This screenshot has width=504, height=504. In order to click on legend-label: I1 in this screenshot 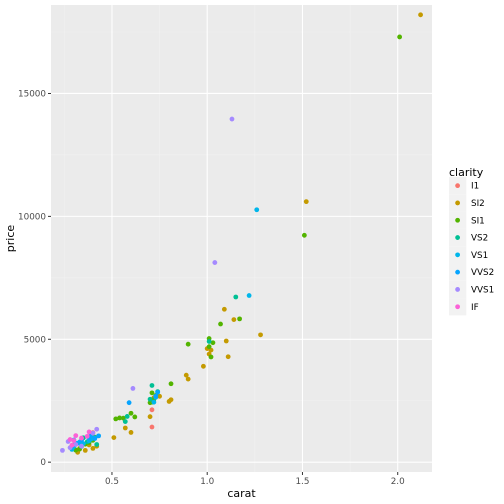, I will do `click(475, 187)`.